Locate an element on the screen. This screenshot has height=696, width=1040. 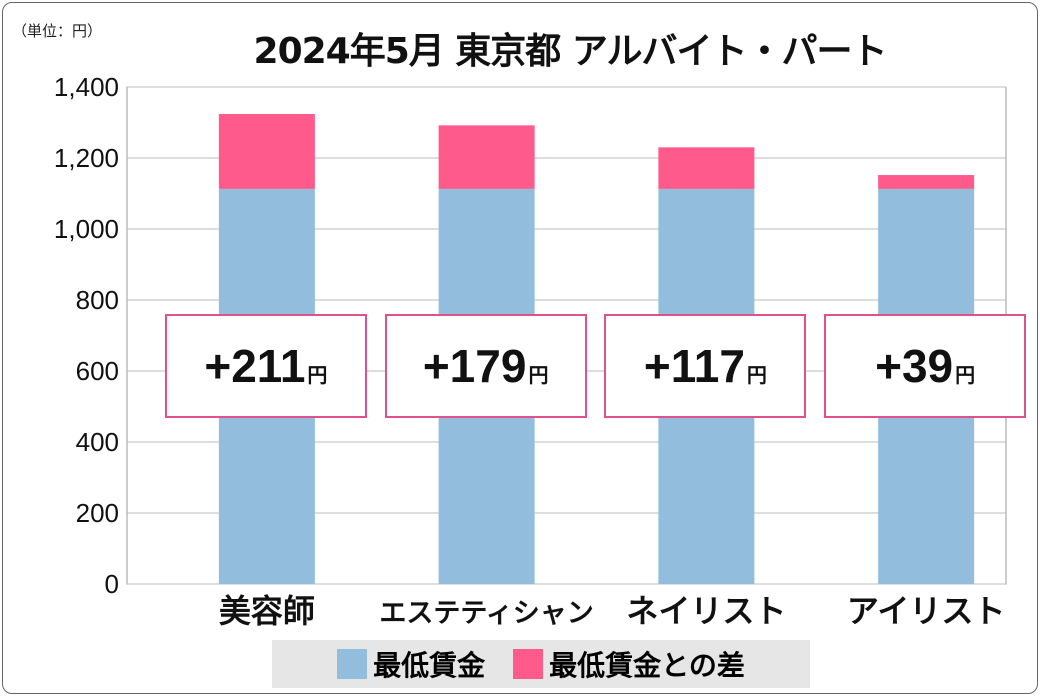
difference-label: +211 円 is located at coordinates (265, 366).